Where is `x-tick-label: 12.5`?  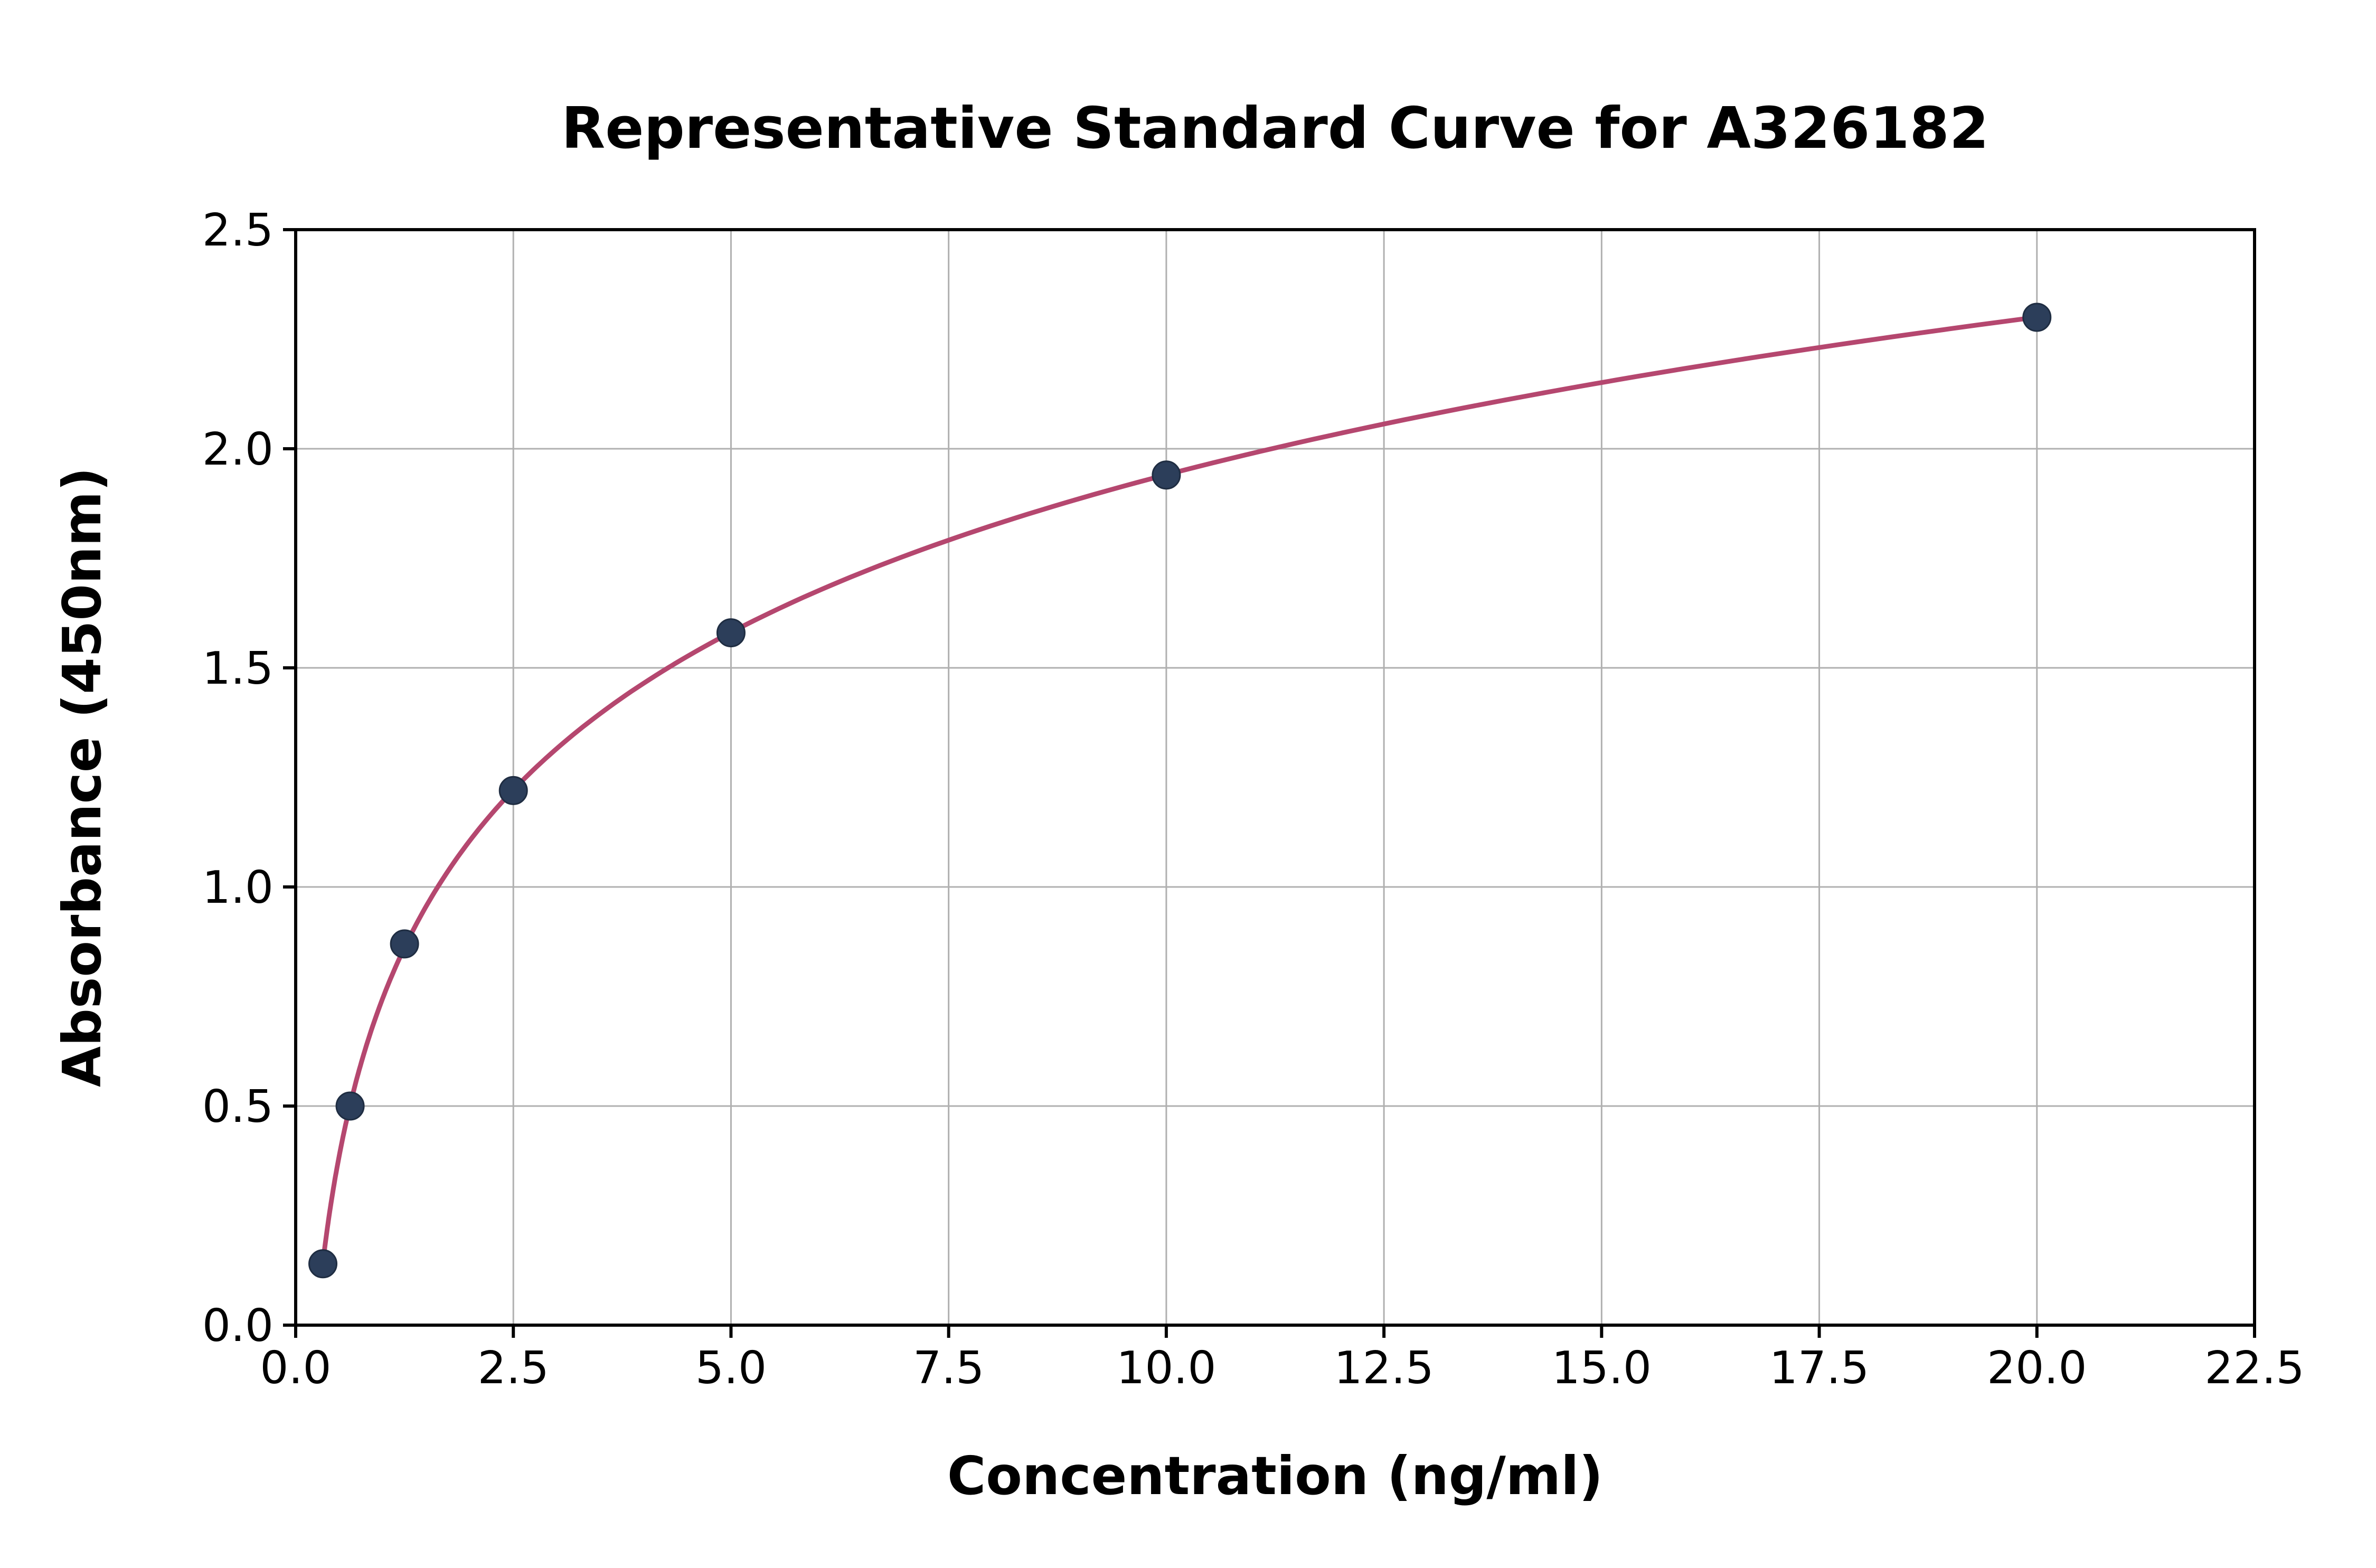
x-tick-label: 12.5 is located at coordinates (1384, 1368).